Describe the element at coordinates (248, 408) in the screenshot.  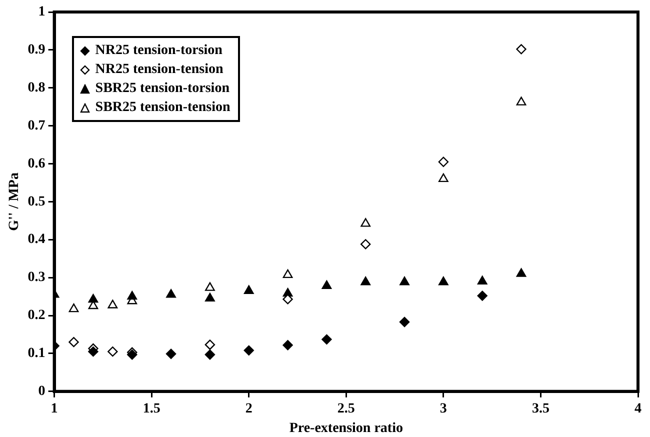
I see `x-tick-label: 2` at that location.